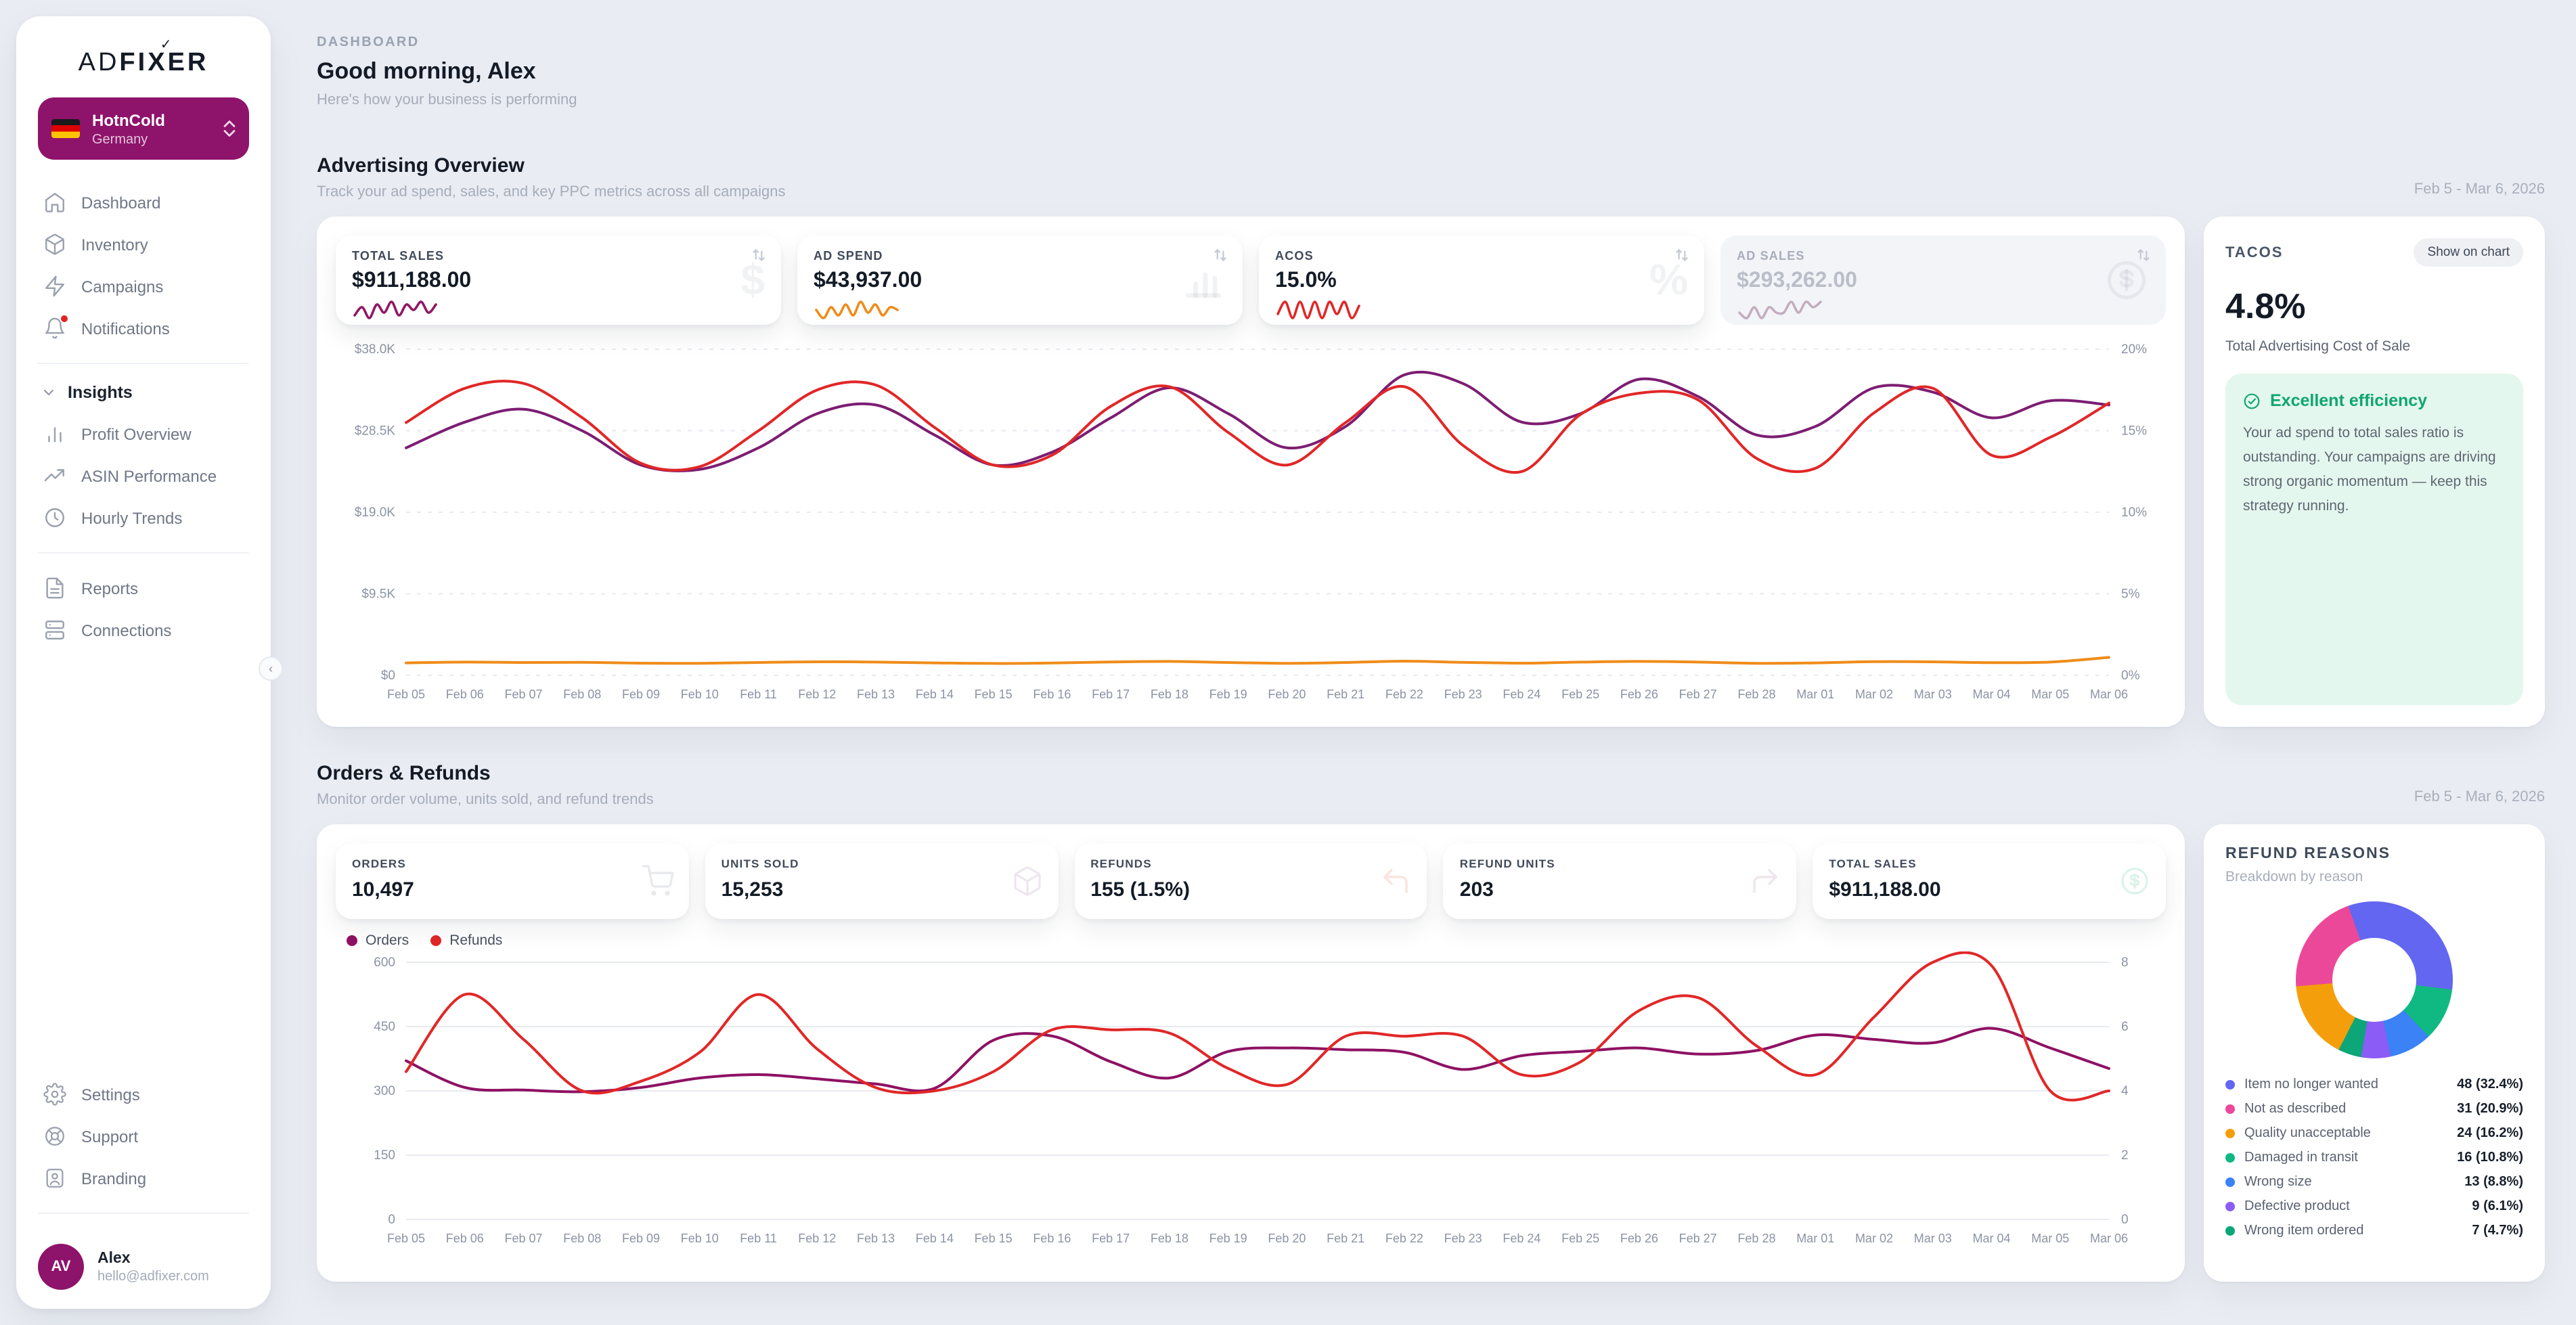 This screenshot has width=2576, height=1325. What do you see at coordinates (143, 476) in the screenshot?
I see `sidebar-item-asin-performance: ASIN Performance` at bounding box center [143, 476].